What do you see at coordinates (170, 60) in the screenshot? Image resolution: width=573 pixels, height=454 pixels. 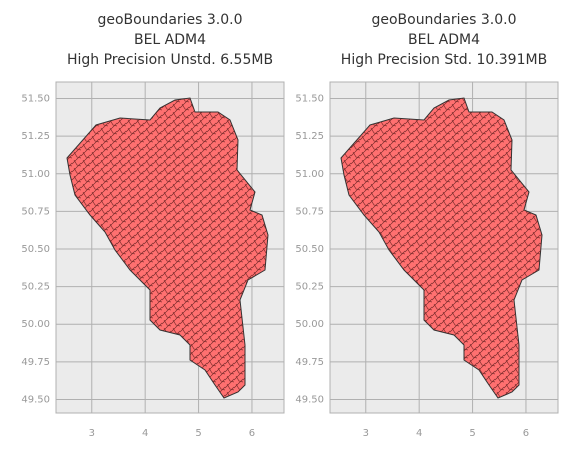 I see `panel-title: High Precision Unstd. 6.55MB` at bounding box center [170, 60].